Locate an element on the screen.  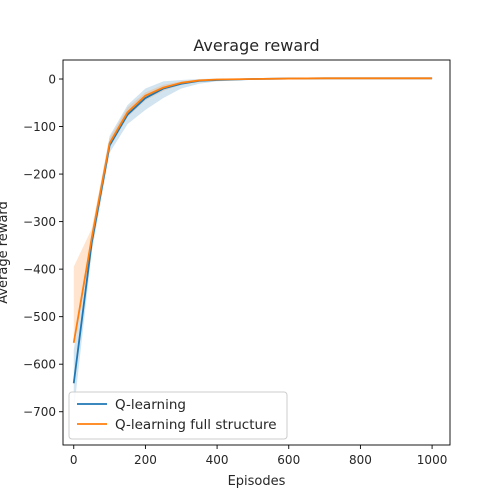
y-tick-label: −100 is located at coordinates (39, 127).